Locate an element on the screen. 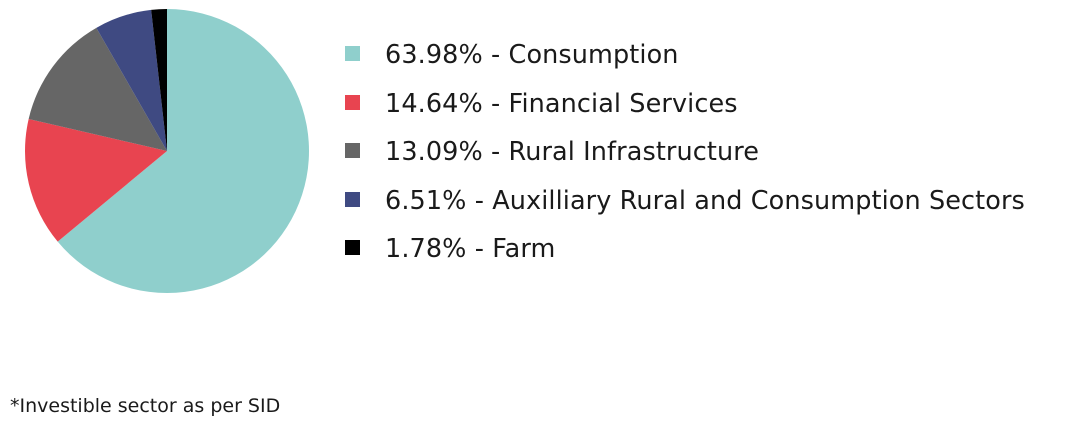 The width and height of the screenshot is (1081, 430). legend-swatch-financial-services is located at coordinates (352, 102).